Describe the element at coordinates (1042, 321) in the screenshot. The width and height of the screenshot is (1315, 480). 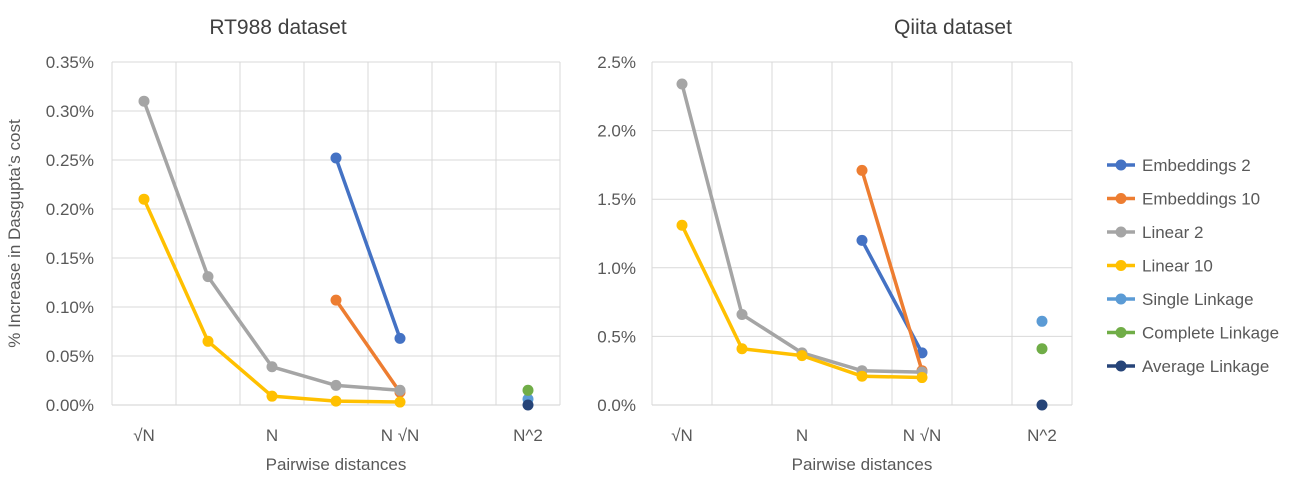
I see `data-point-single-linkage` at that location.